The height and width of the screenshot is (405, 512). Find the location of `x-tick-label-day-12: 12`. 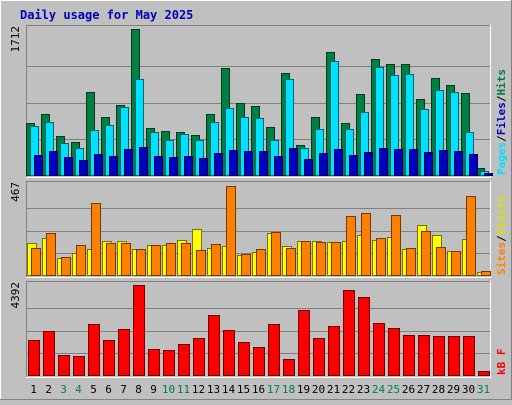

x-tick-label-day-12: 12 is located at coordinates (198, 389).